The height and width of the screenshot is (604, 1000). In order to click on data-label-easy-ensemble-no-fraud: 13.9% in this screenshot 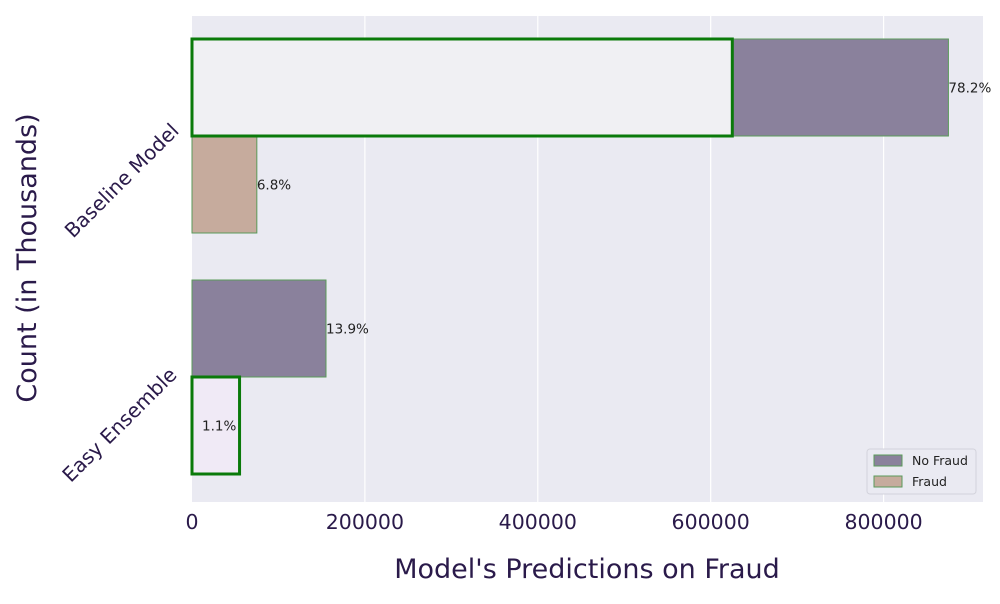, I will do `click(347, 330)`.